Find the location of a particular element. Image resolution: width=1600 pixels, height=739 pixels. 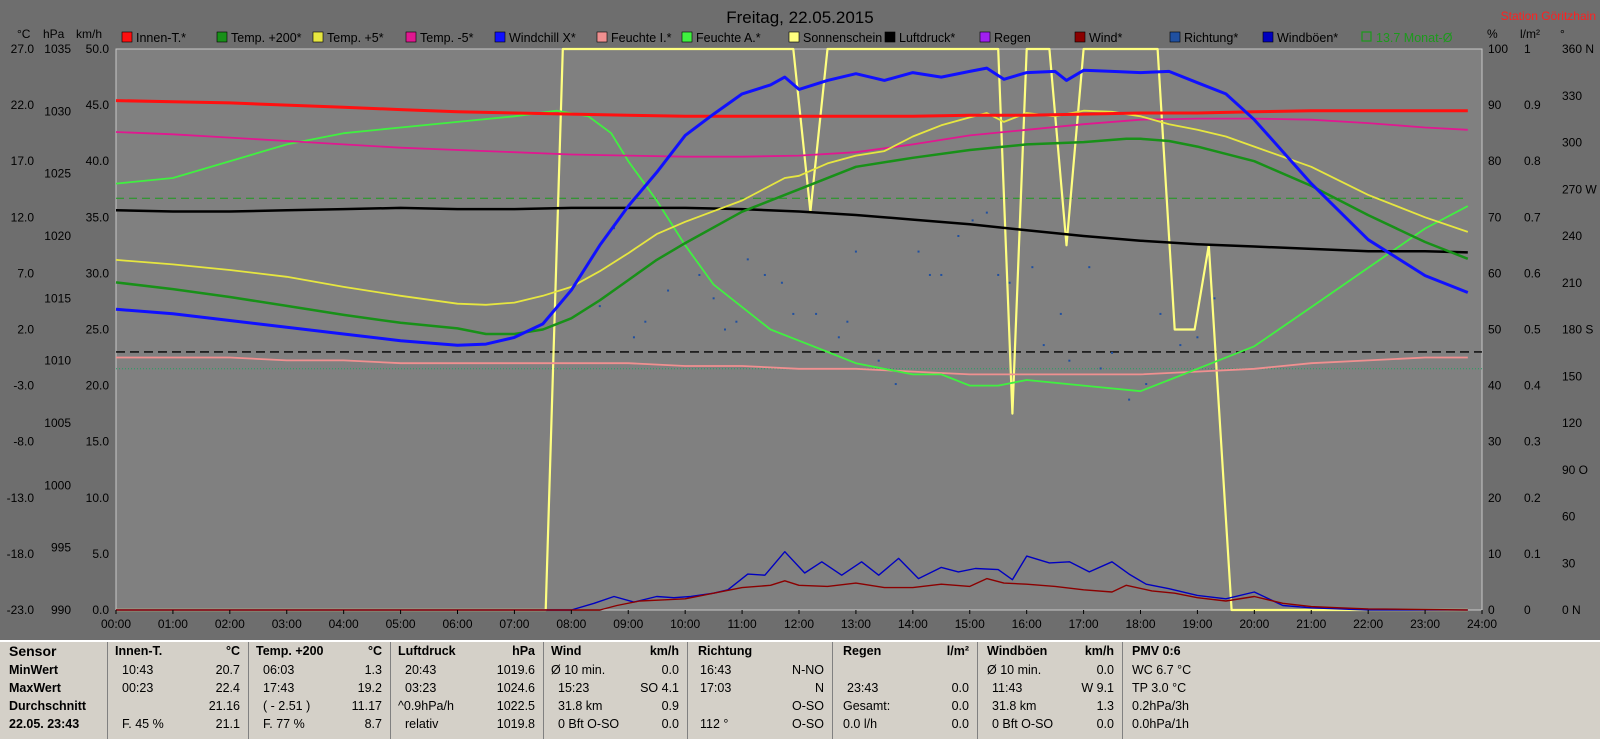

xtick-label-17: 17:00 is located at coordinates (1084, 624).